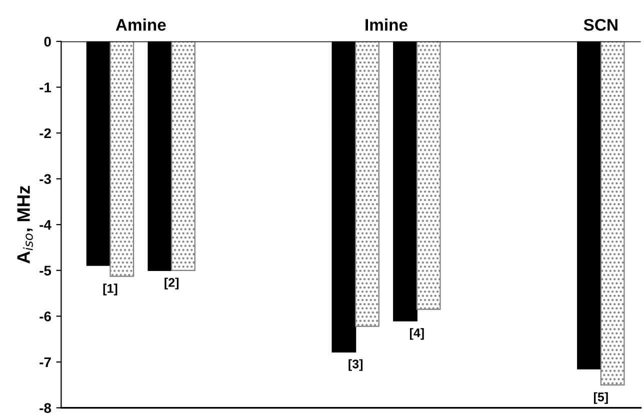  Describe the element at coordinates (387, 24) in the screenshot. I see `text: Imine` at that location.